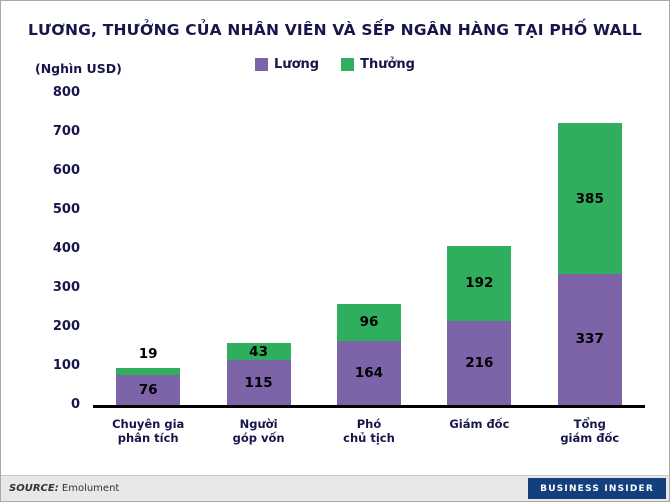 The width and height of the screenshot is (670, 502). I want to click on x-axis-category-label: Chuyên gia phân tích, so click(148, 431).